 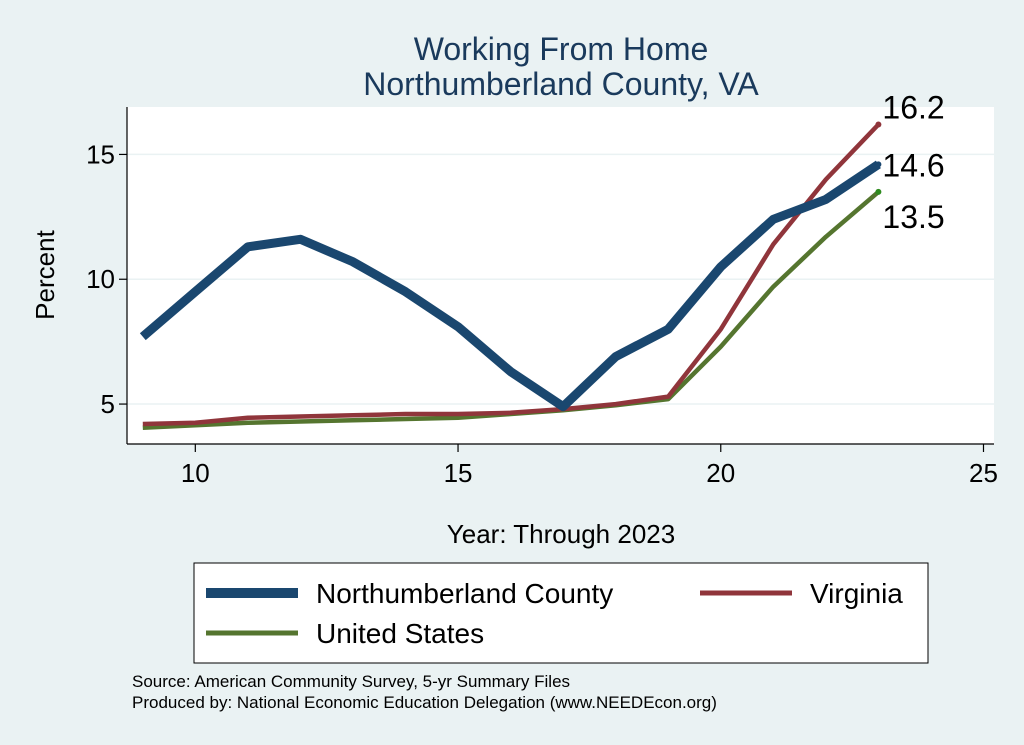 I want to click on end-point-virginia, so click(x=878, y=124).